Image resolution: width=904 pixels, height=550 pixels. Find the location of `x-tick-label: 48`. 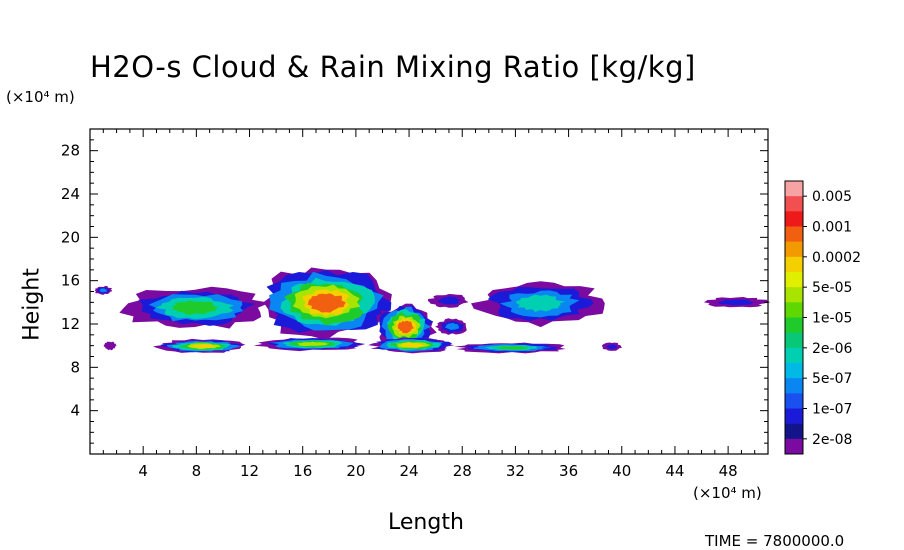

x-tick-label: 48 is located at coordinates (728, 471).